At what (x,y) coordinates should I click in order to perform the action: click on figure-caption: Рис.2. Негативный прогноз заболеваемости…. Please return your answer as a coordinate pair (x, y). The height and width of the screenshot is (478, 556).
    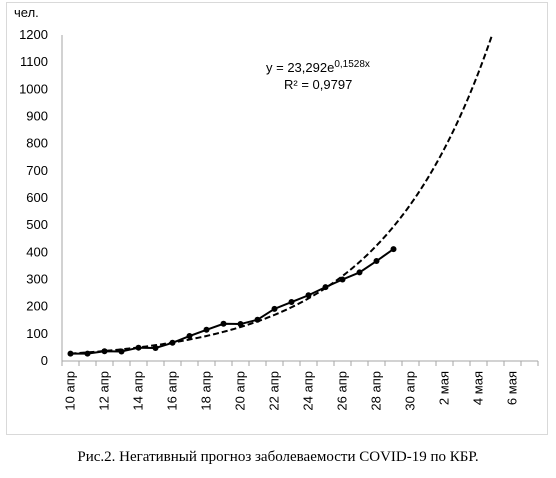
    Looking at the image, I should click on (278, 457).